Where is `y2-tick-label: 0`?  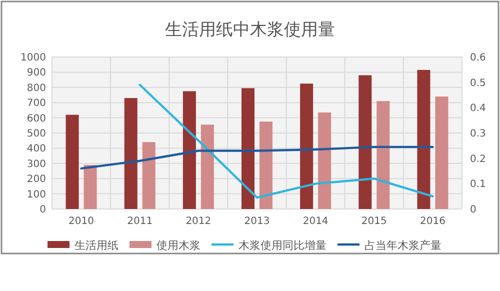
y2-tick-label: 0 is located at coordinates (473, 210).